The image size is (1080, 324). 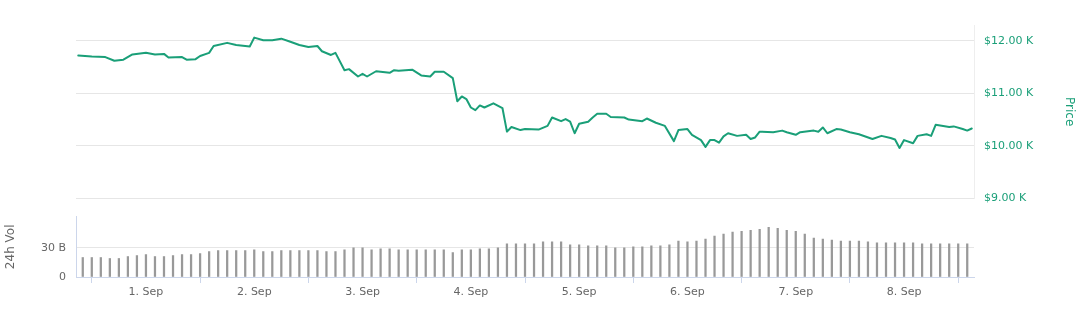 What do you see at coordinates (1009, 40) in the screenshot?
I see `y-tick-label: $12.00 K` at bounding box center [1009, 40].